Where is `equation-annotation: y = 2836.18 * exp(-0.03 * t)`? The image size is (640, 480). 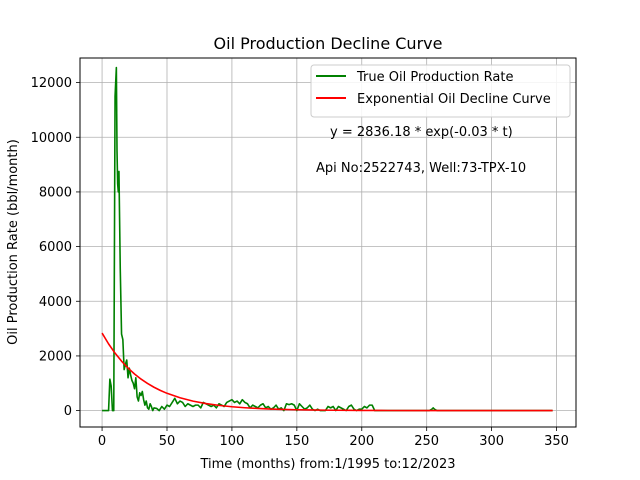 equation-annotation: y = 2836.18 * exp(-0.03 * t) is located at coordinates (421, 132).